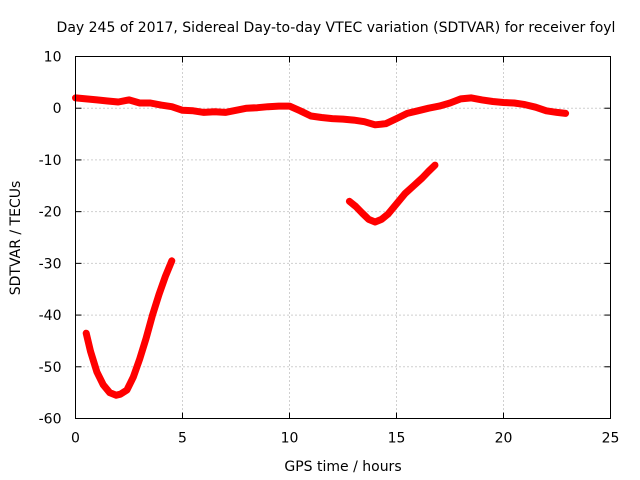 This screenshot has height=480, width=640. I want to click on x-tick-label: 0, so click(75, 439).